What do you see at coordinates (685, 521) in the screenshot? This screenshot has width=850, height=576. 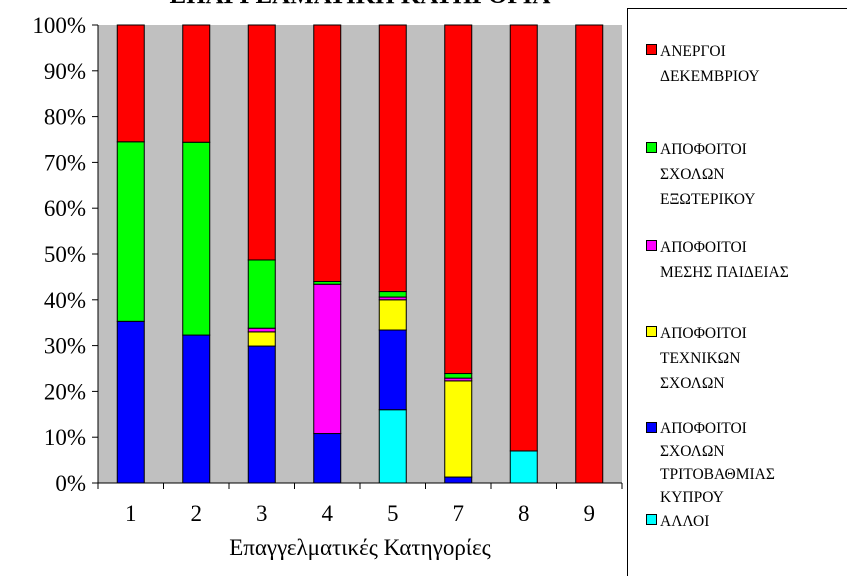 I see `legend-label: ΑΛΛΟΙ` at bounding box center [685, 521].